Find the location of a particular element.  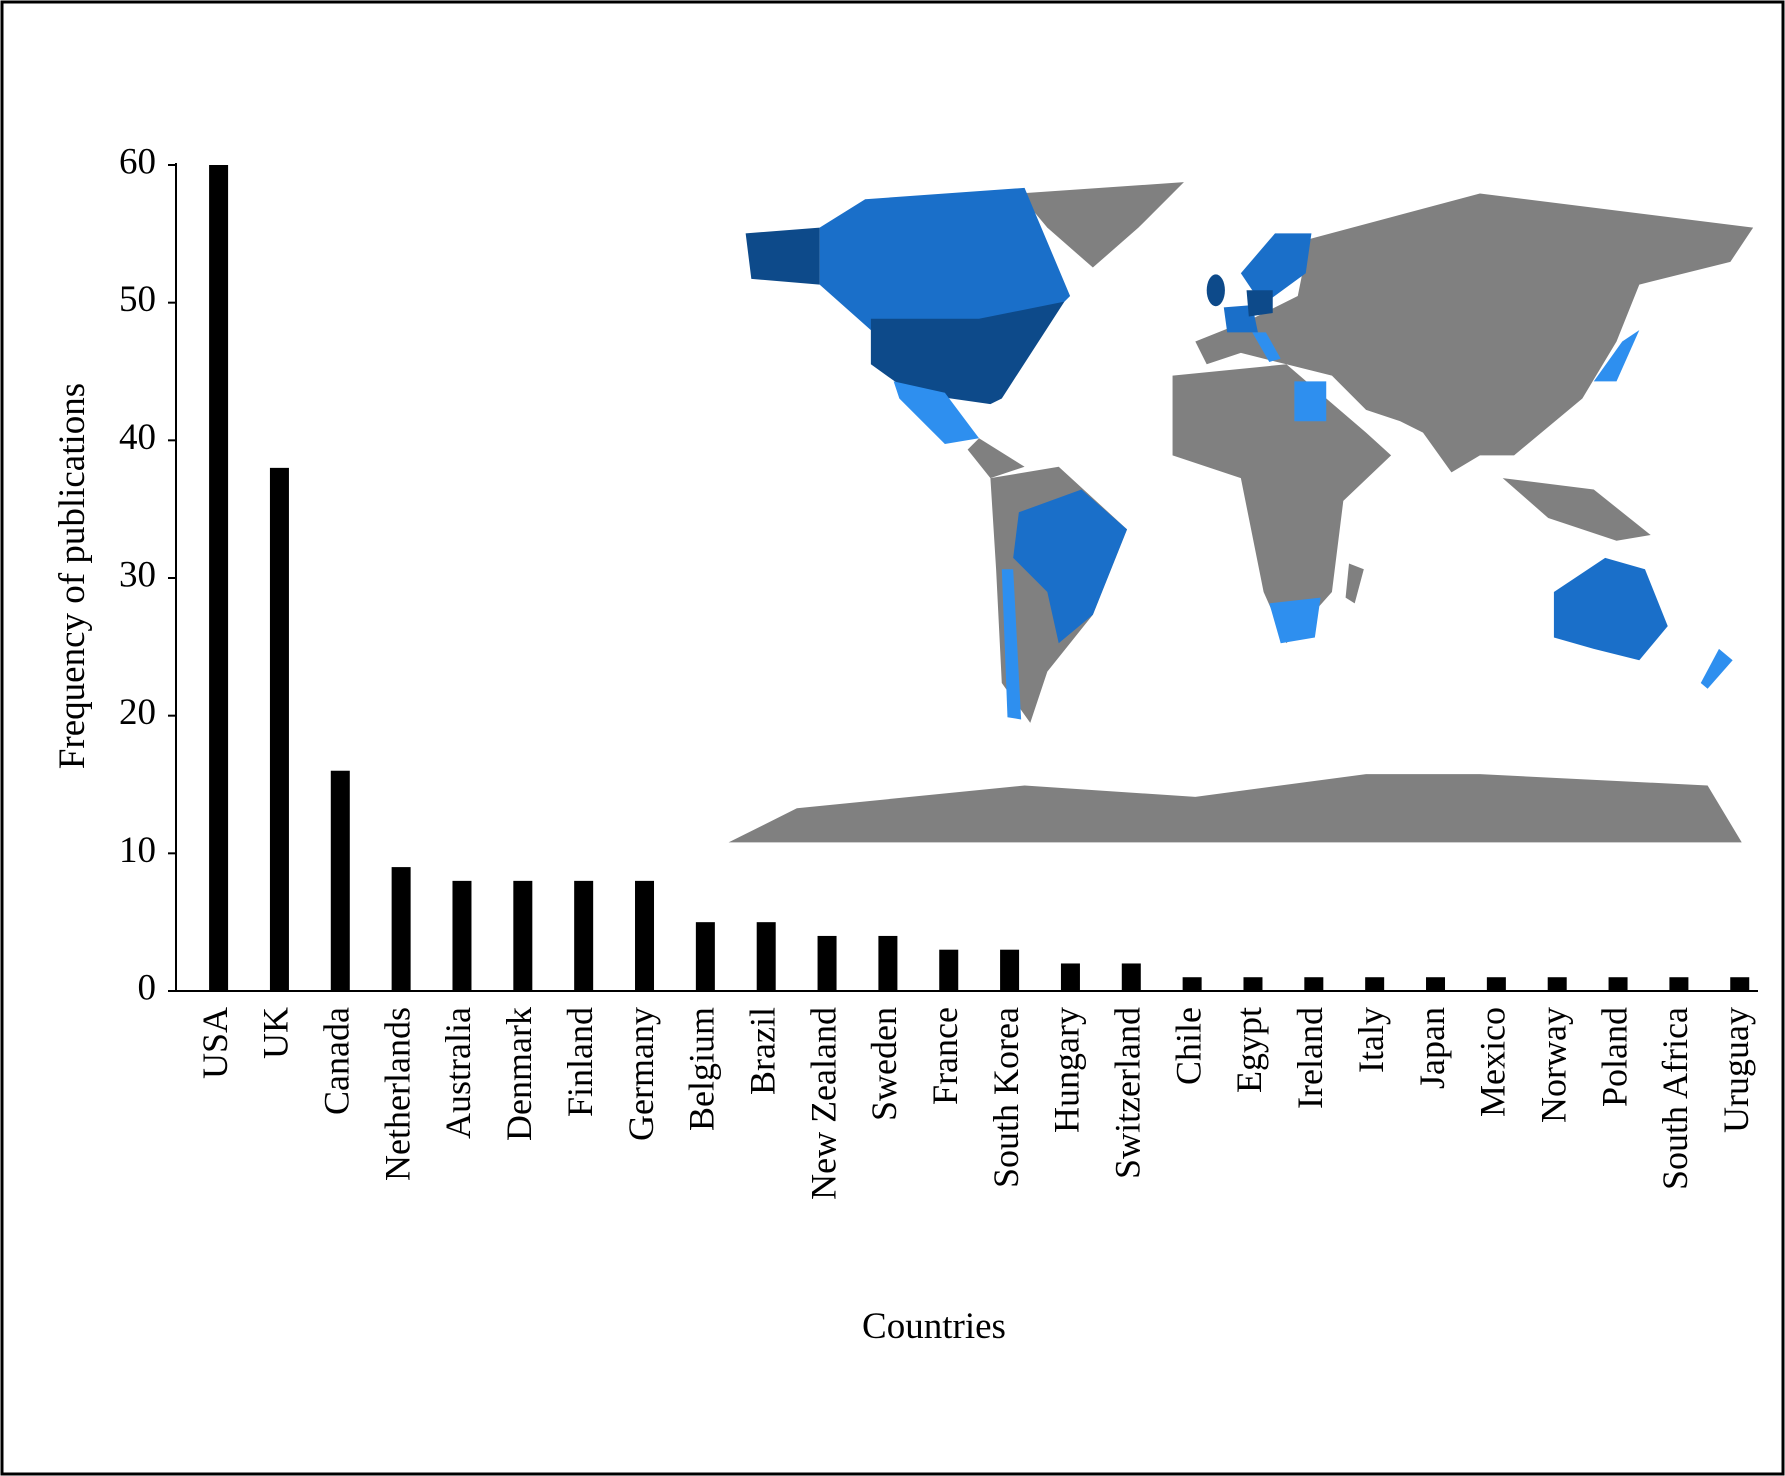

x-tick-label: Mexico is located at coordinates (1493, 1062).